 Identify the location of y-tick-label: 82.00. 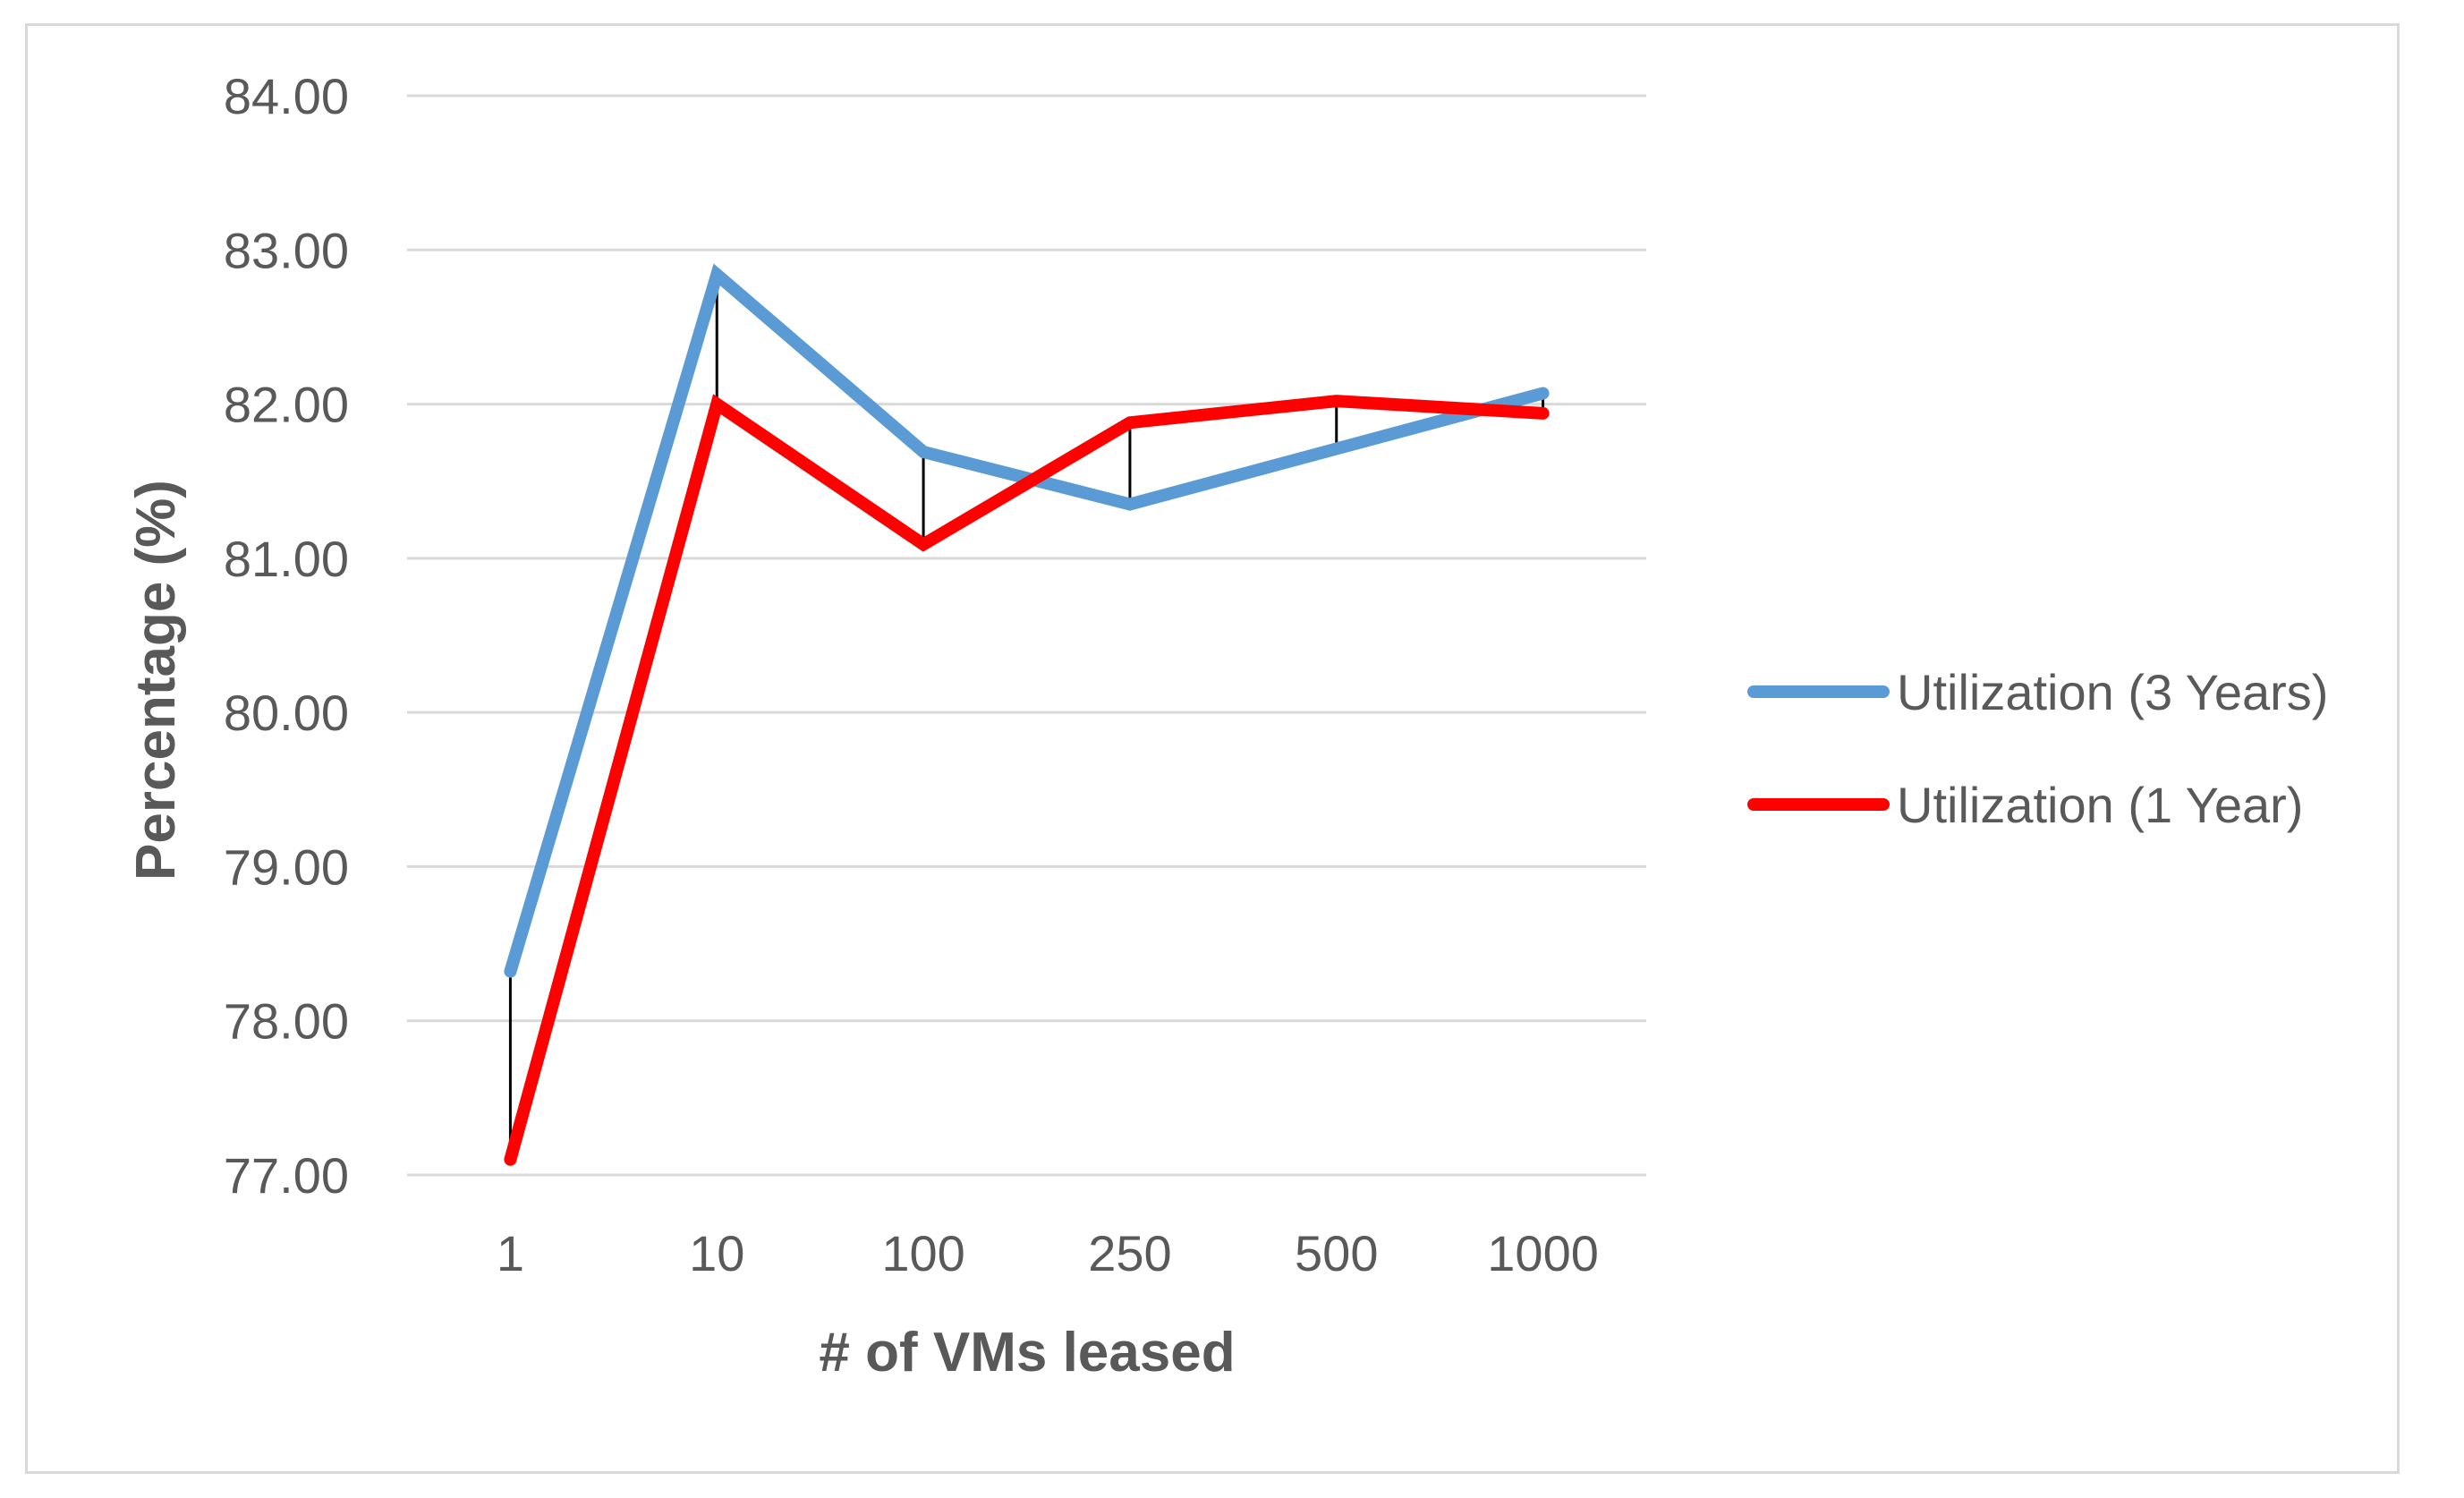
(287, 405).